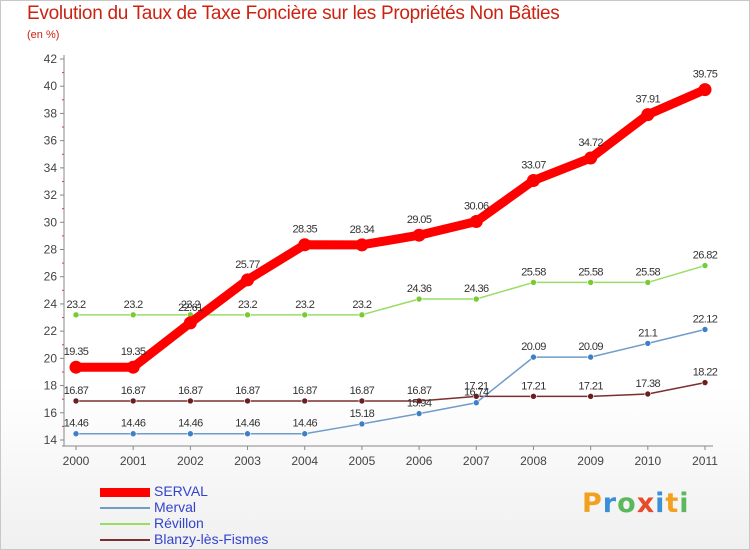  Describe the element at coordinates (304, 461) in the screenshot. I see `x-tick-label: 2004` at that location.